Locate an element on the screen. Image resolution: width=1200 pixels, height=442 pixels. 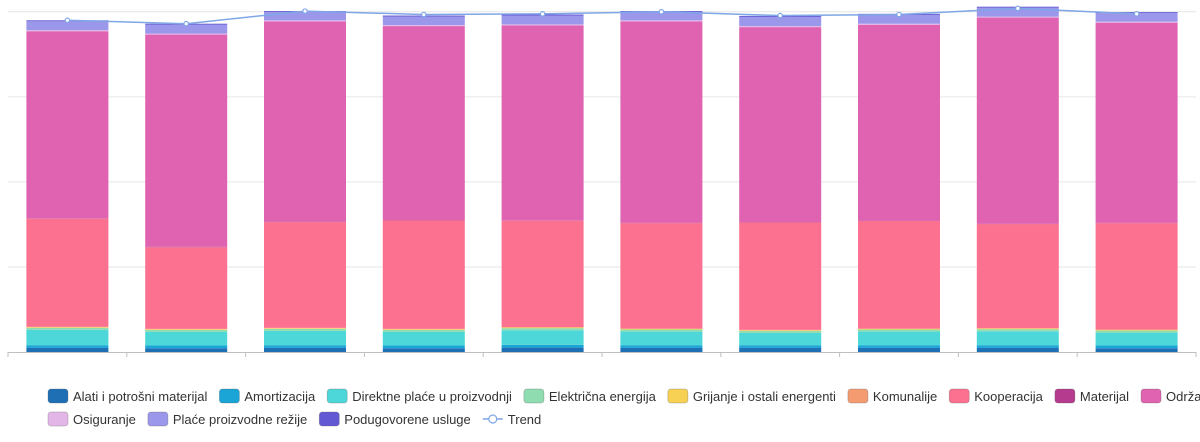
legend-item: Održavanje is located at coordinates (1170, 396).